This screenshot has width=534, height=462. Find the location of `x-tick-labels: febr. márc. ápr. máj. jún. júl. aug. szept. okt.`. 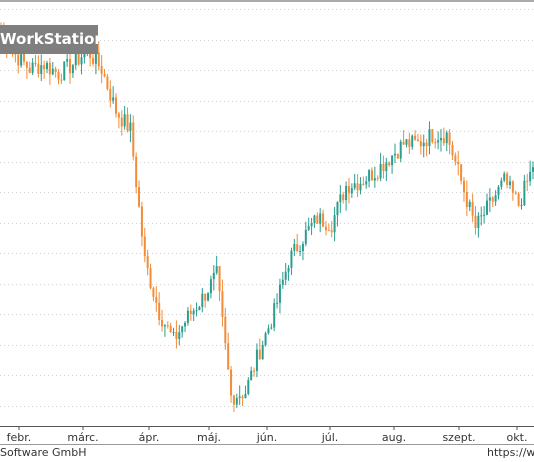

x-tick-labels: febr. márc. ápr. máj. jún. júl. aug. szept. okt. is located at coordinates (267, 435).